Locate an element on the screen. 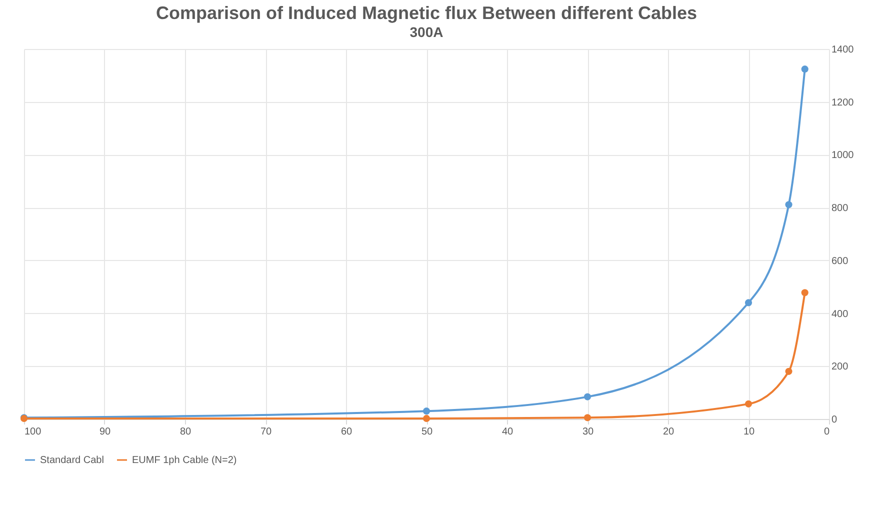 The height and width of the screenshot is (525, 881). legend-label: Standard Cabl is located at coordinates (72, 460).